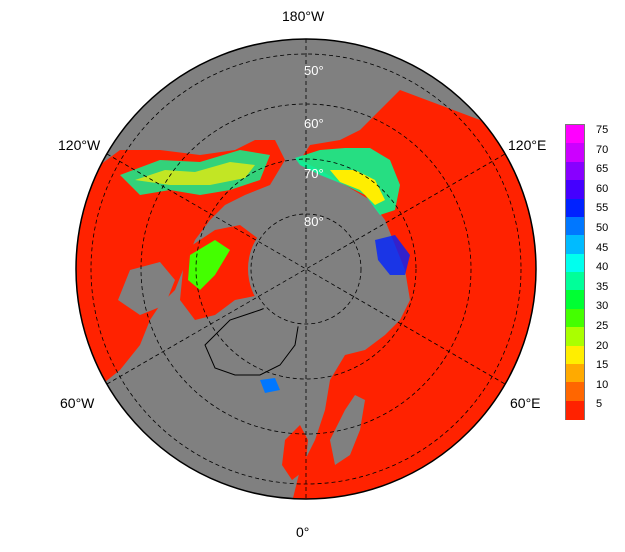 This screenshot has width=625, height=552. Describe the element at coordinates (602, 326) in the screenshot. I see `colorbar-tick-label: 25` at that location.